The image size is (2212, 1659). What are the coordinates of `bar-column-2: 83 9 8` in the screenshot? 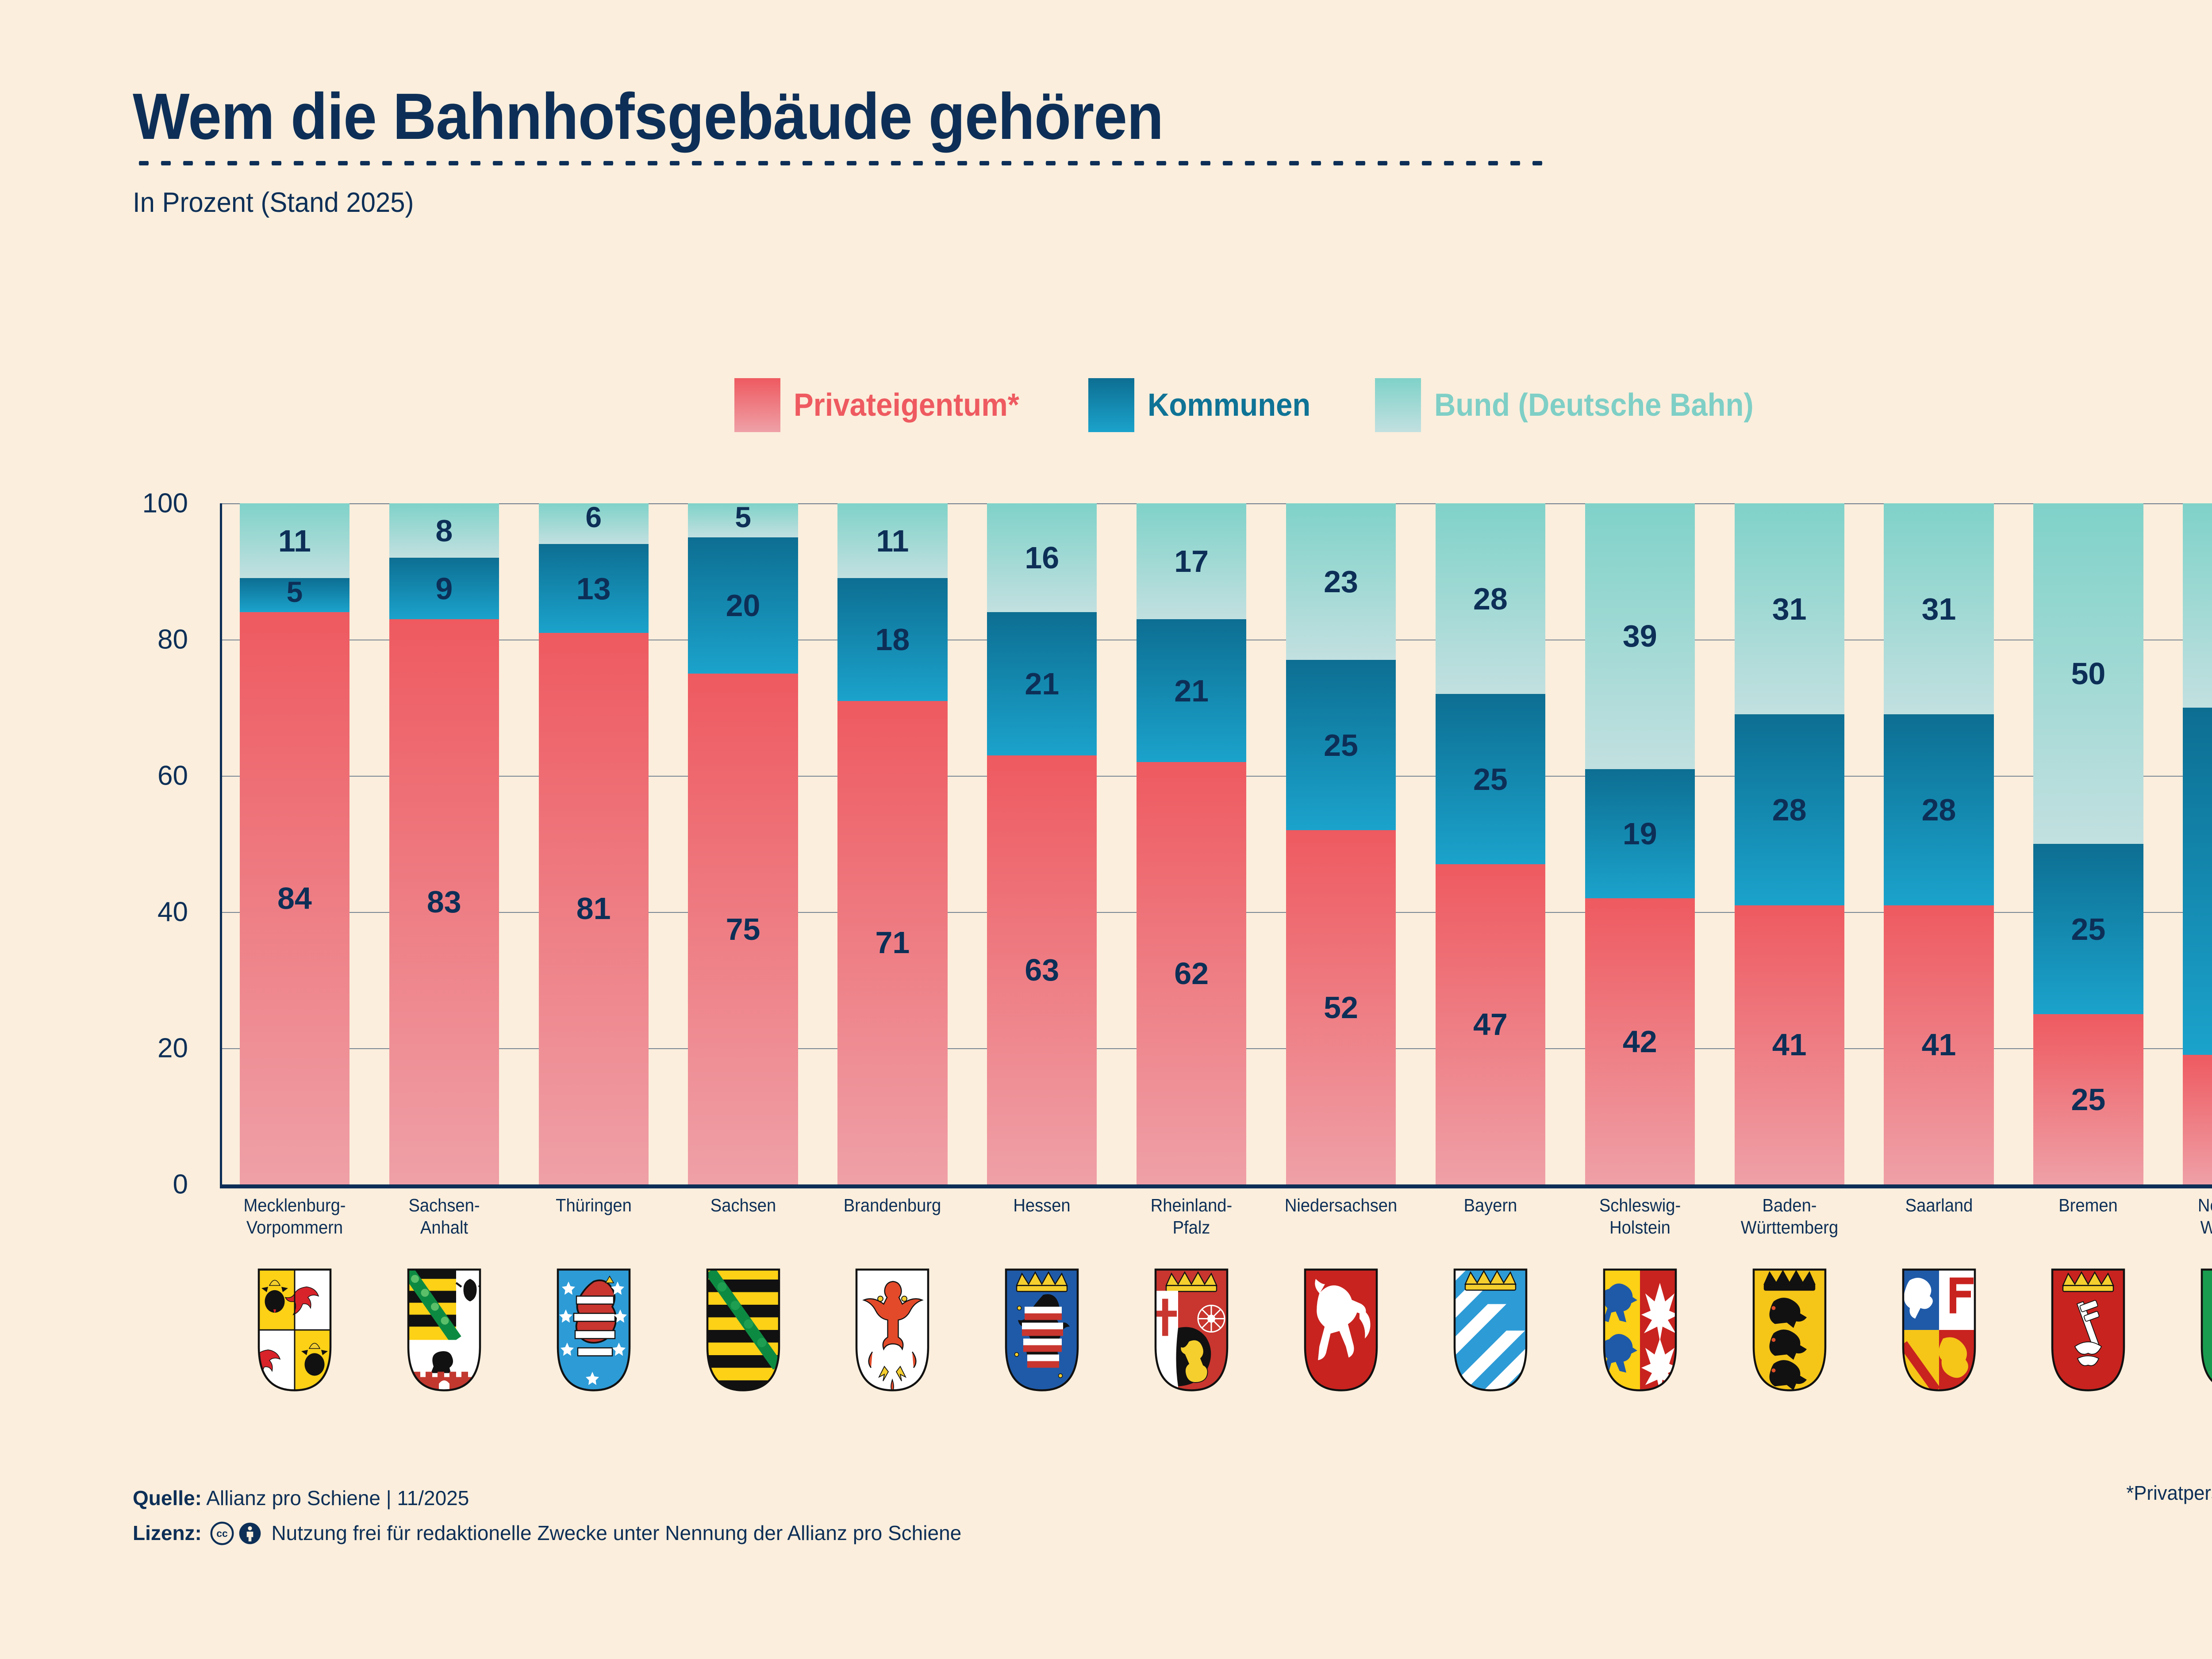 It's located at (444, 843).